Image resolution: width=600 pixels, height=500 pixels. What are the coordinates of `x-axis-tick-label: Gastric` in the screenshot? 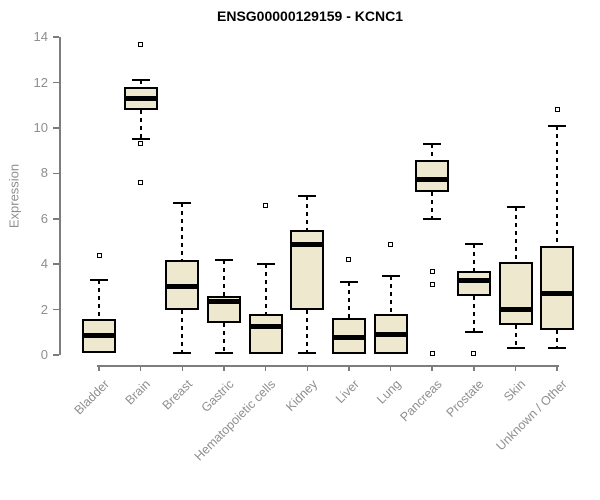 It's located at (217, 396).